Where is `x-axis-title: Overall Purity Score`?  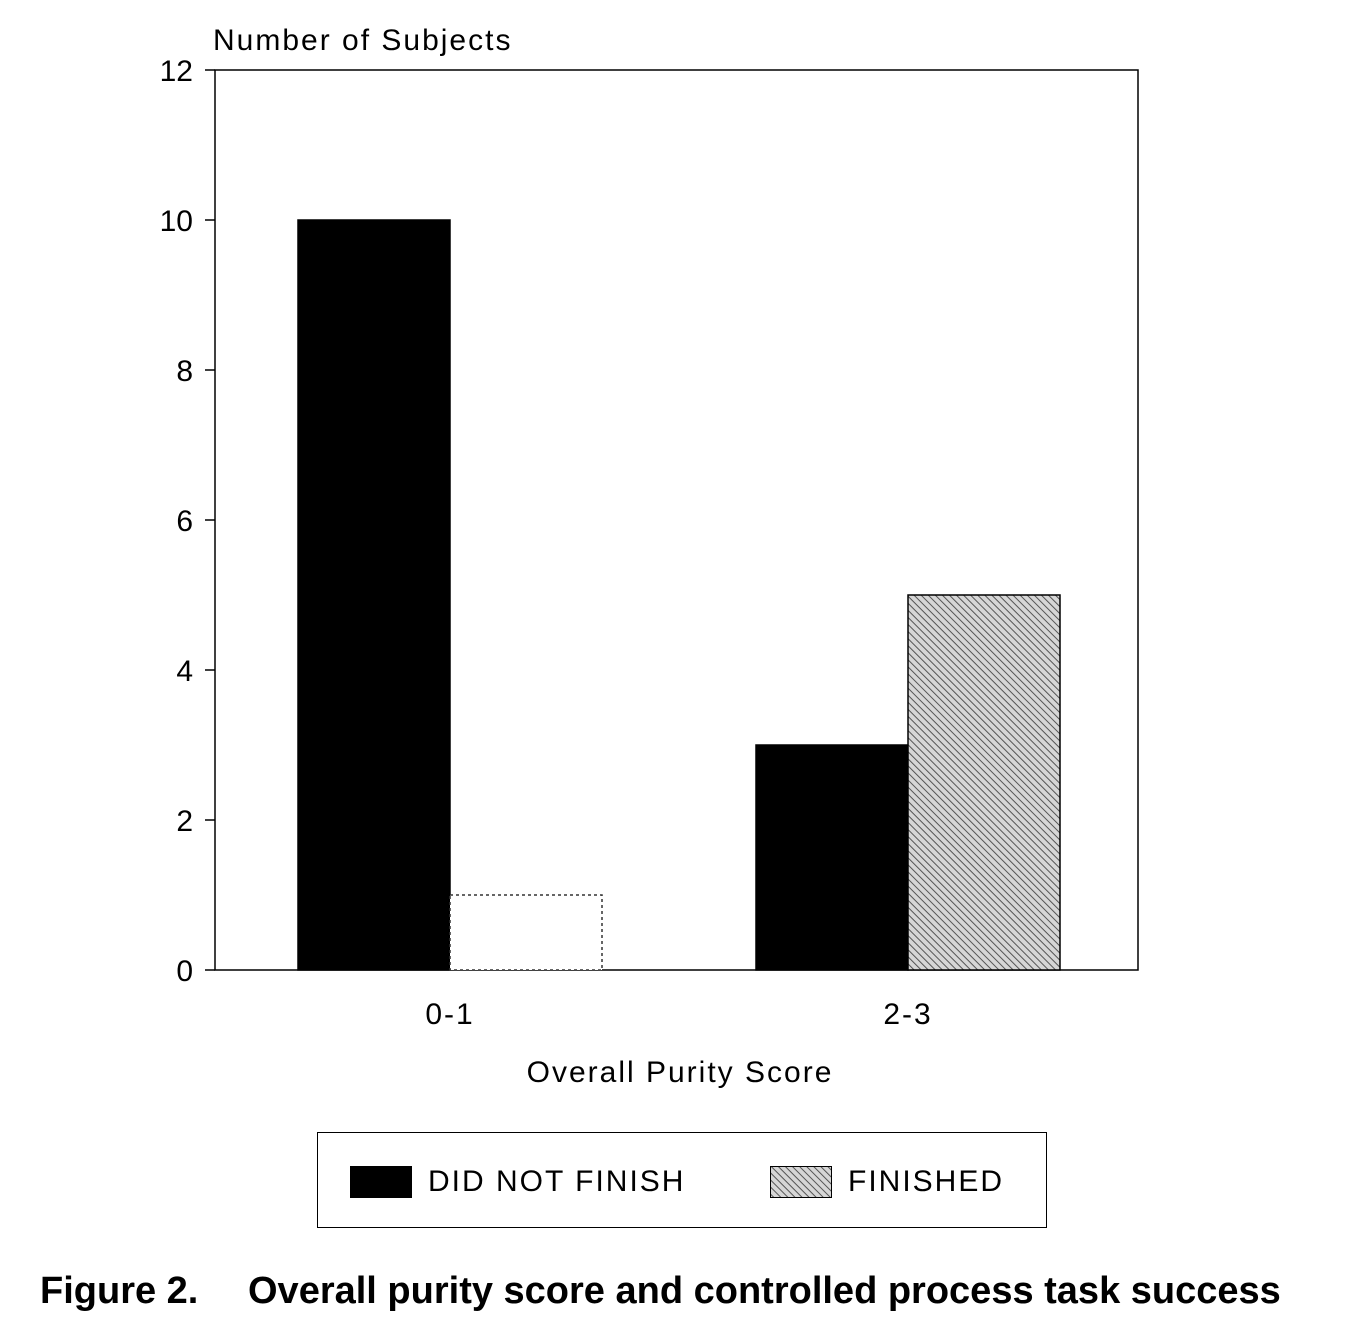
x-axis-title: Overall Purity Score is located at coordinates (680, 1072).